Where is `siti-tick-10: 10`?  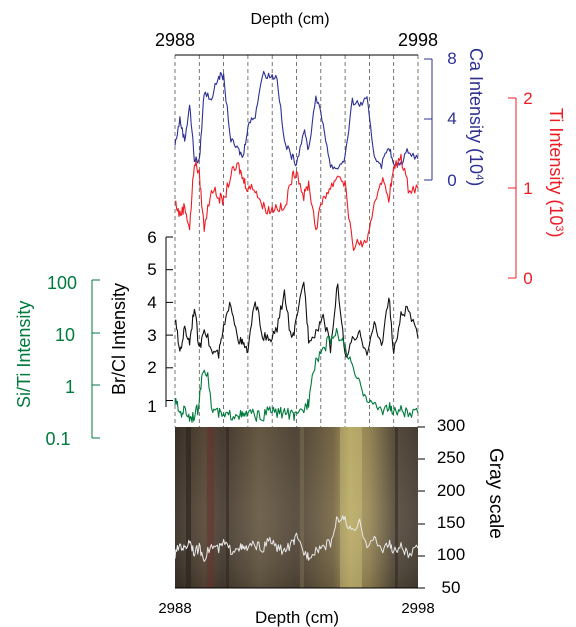 siti-tick-10: 10 is located at coordinates (65, 335).